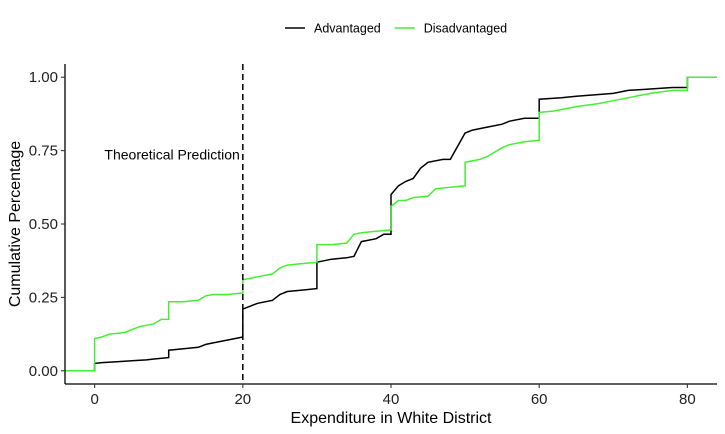 Image resolution: width=725 pixels, height=434 pixels. I want to click on x-tick-label: 0, so click(94, 399).